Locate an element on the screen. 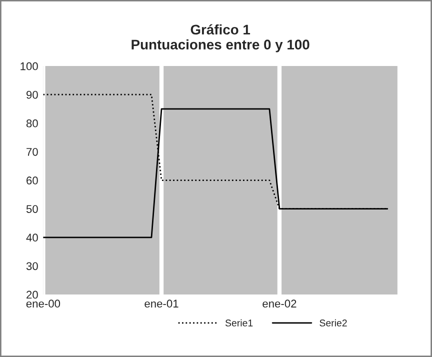  y-tick-label: 90 is located at coordinates (32, 94).